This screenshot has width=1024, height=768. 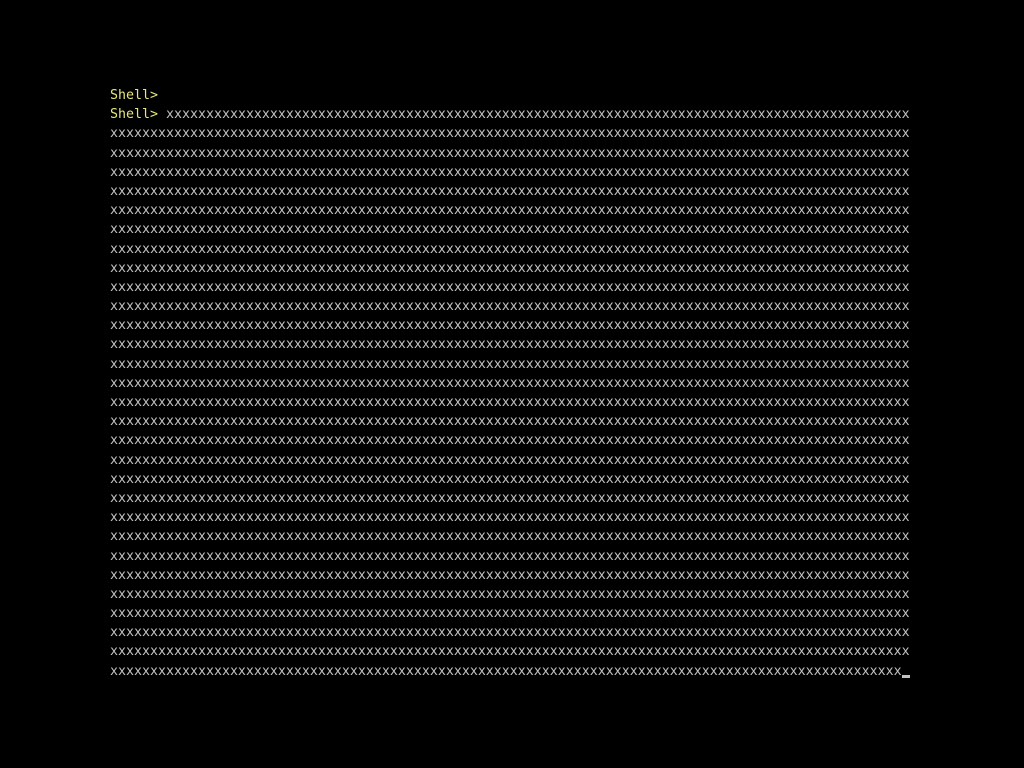 I want to click on text-cursor, so click(x=905, y=676).